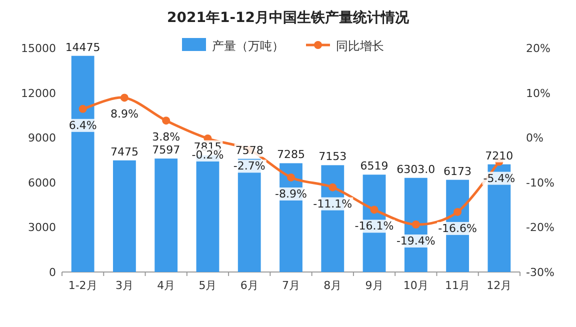 This screenshot has height=327, width=576. I want to click on x-tick-label: 7月, so click(291, 285).